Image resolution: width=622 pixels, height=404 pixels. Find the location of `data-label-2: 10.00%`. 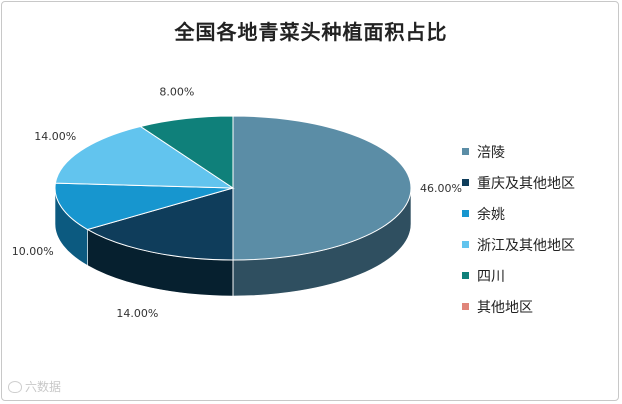

data-label-2: 10.00% is located at coordinates (33, 251).